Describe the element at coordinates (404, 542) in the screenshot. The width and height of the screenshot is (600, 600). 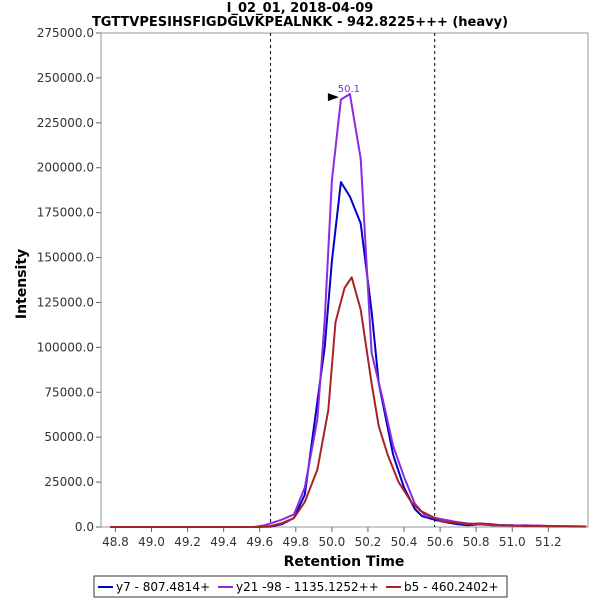
I see `x-tick-label: 50.4` at that location.